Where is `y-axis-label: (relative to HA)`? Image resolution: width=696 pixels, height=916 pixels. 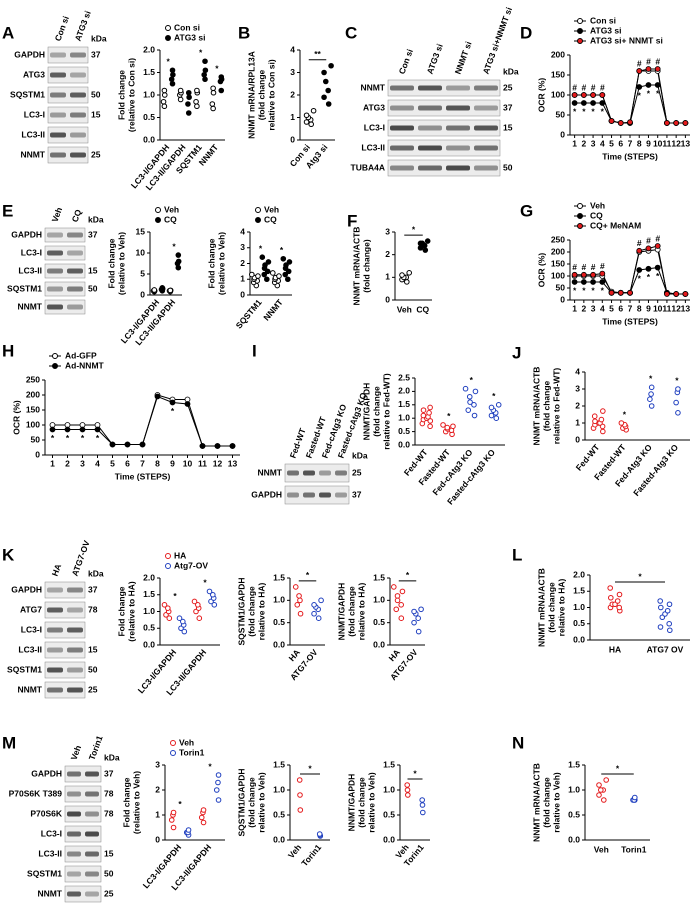
y-axis-label: (relative to HA) is located at coordinates (131, 611).